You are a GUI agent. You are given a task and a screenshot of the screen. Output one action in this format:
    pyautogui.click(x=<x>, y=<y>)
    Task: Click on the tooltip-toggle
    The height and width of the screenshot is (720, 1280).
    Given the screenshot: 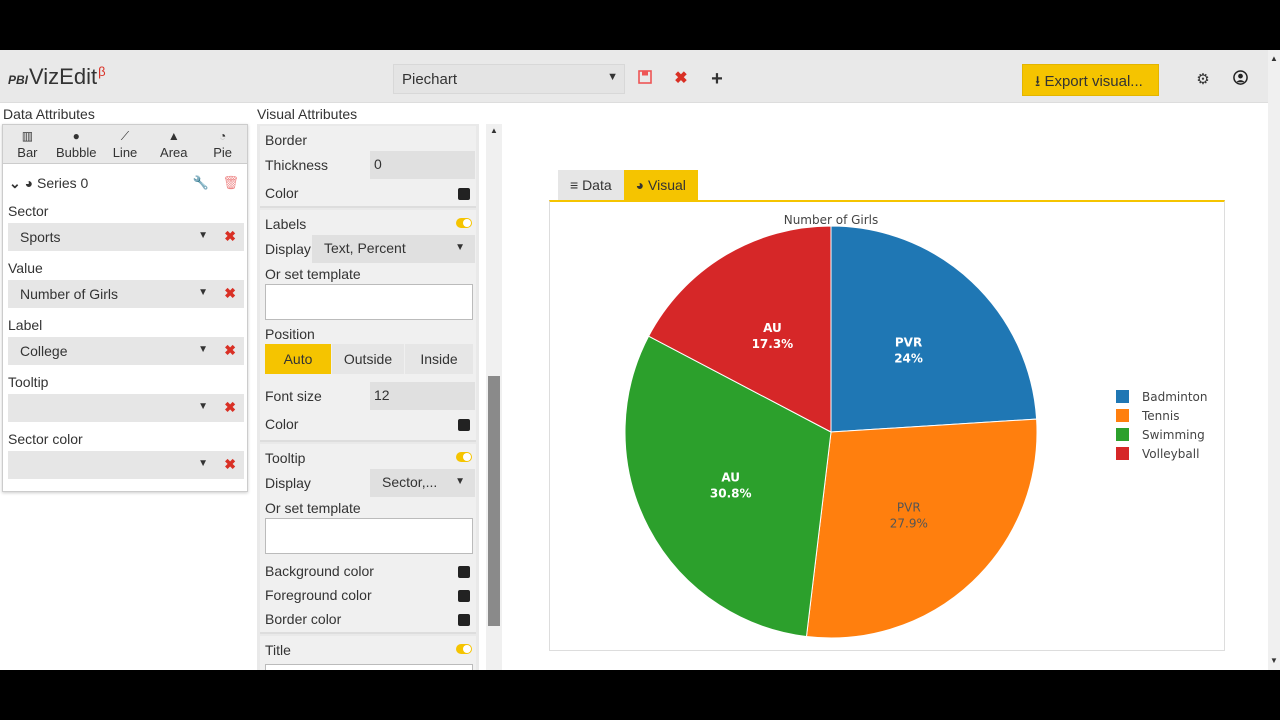 What is the action you would take?
    pyautogui.click(x=464, y=457)
    